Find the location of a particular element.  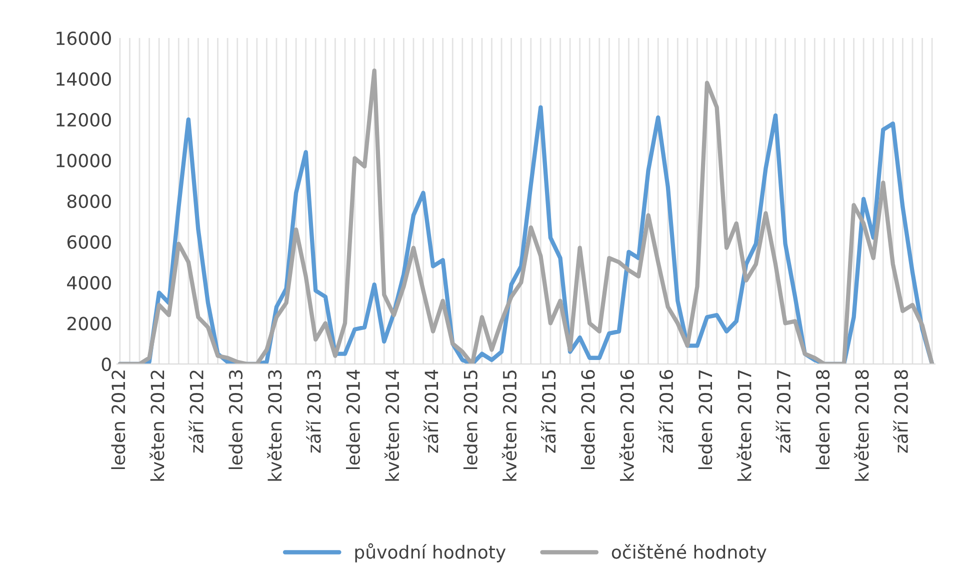

x-tick-label: květen 2013 is located at coordinates (274, 425).